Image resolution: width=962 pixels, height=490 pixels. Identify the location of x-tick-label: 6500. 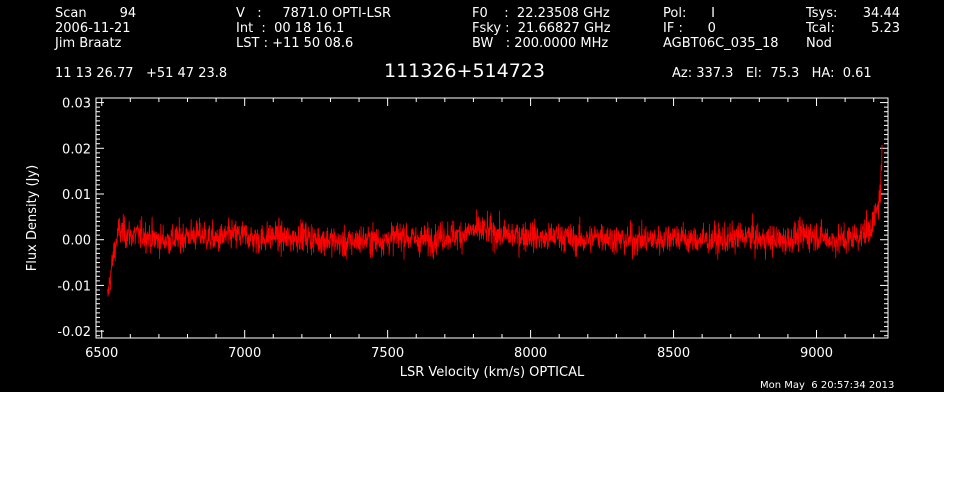
(101, 353).